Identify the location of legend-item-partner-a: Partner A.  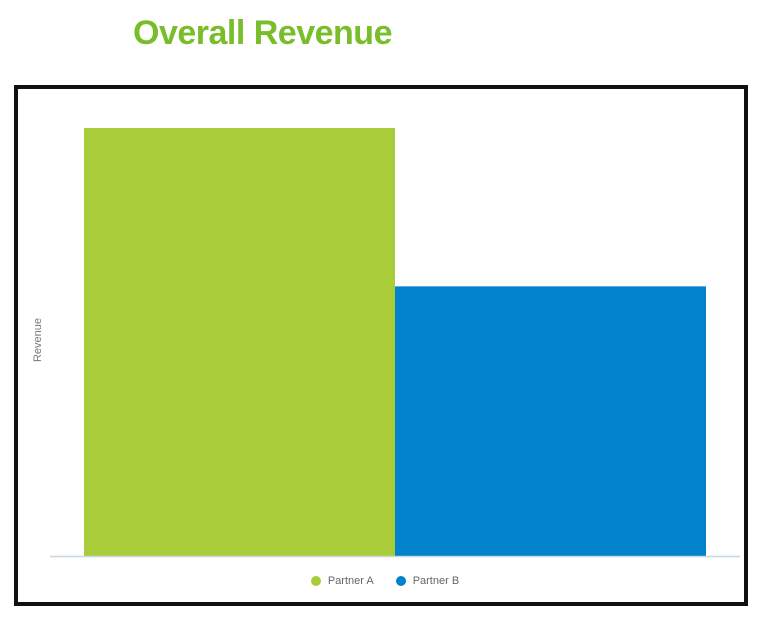
(342, 581).